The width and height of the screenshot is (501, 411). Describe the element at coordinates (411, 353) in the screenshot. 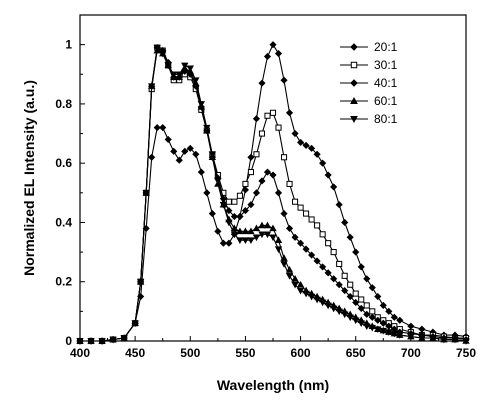

I see `x-tick-label: 700` at that location.